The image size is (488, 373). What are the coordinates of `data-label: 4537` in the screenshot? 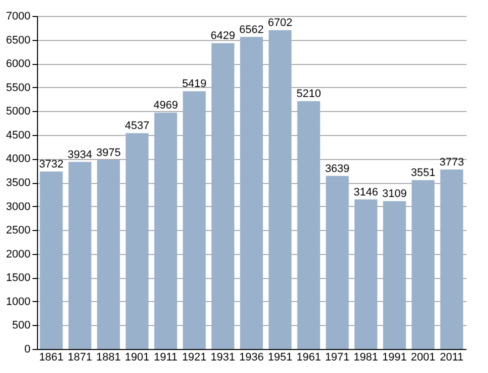 It's located at (137, 126).